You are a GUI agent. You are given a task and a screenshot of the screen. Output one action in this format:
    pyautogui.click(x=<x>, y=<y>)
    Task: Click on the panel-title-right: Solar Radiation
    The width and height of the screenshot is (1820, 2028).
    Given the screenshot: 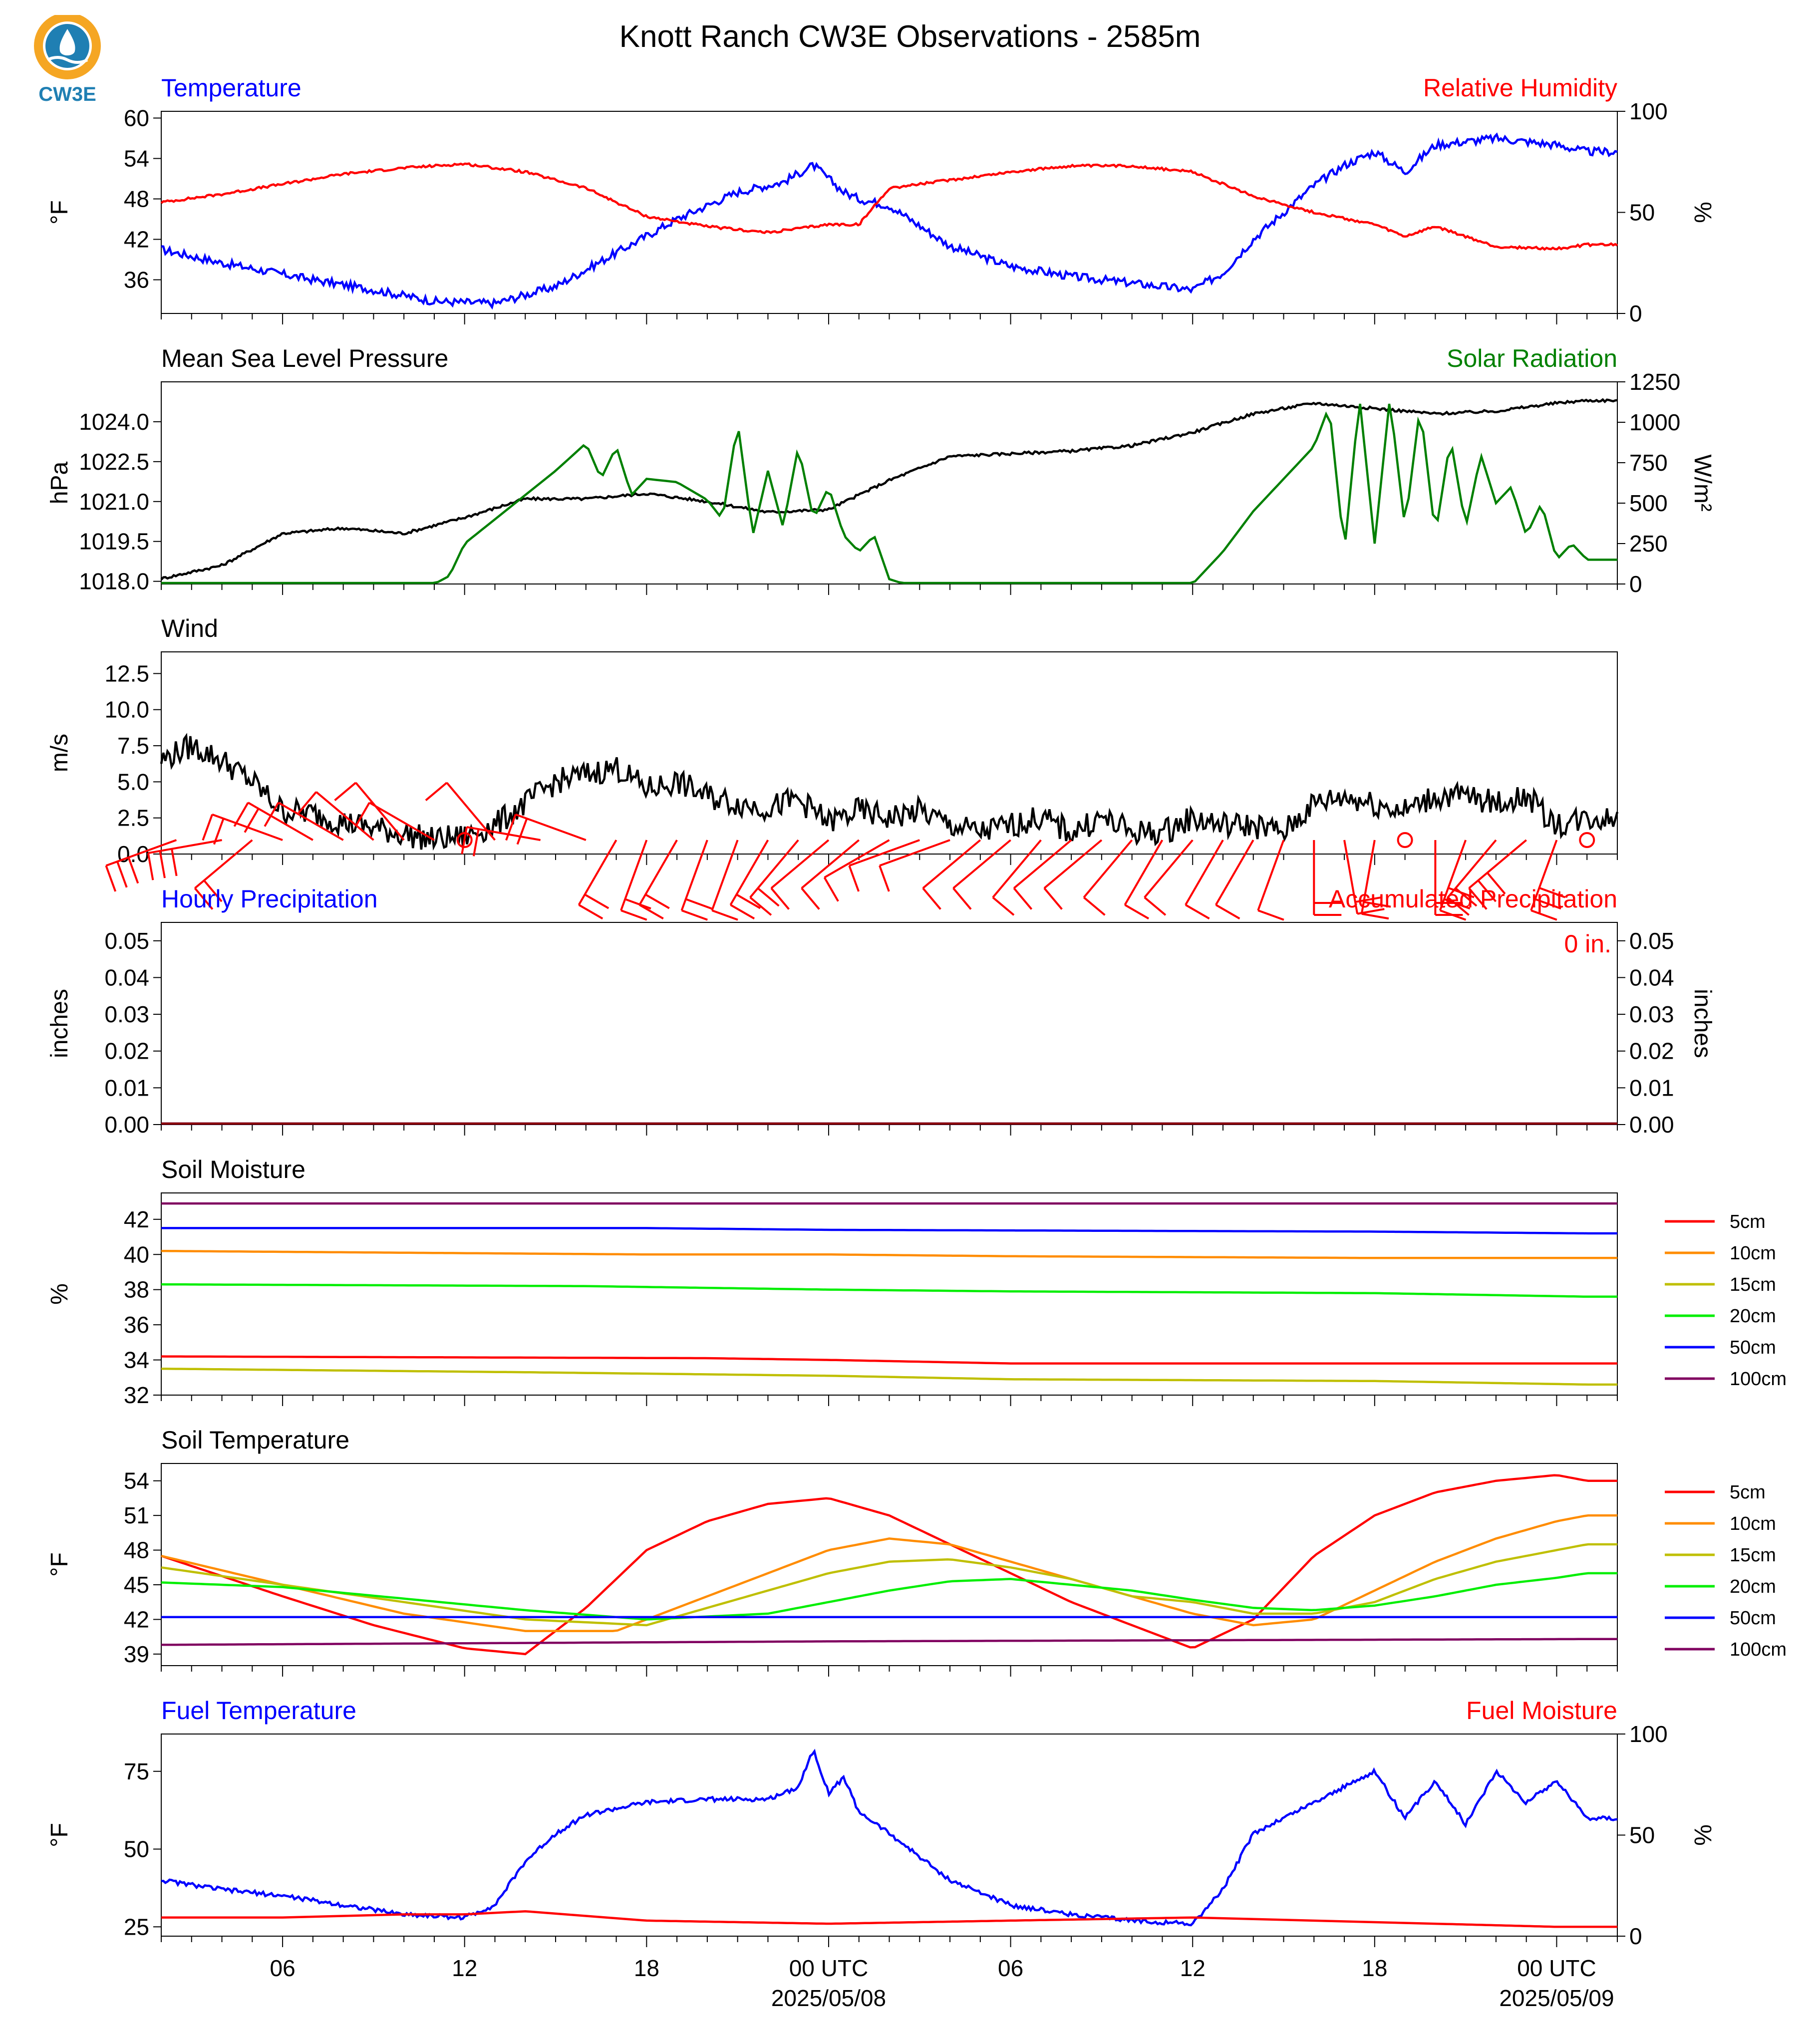 What is the action you would take?
    pyautogui.click(x=1532, y=358)
    